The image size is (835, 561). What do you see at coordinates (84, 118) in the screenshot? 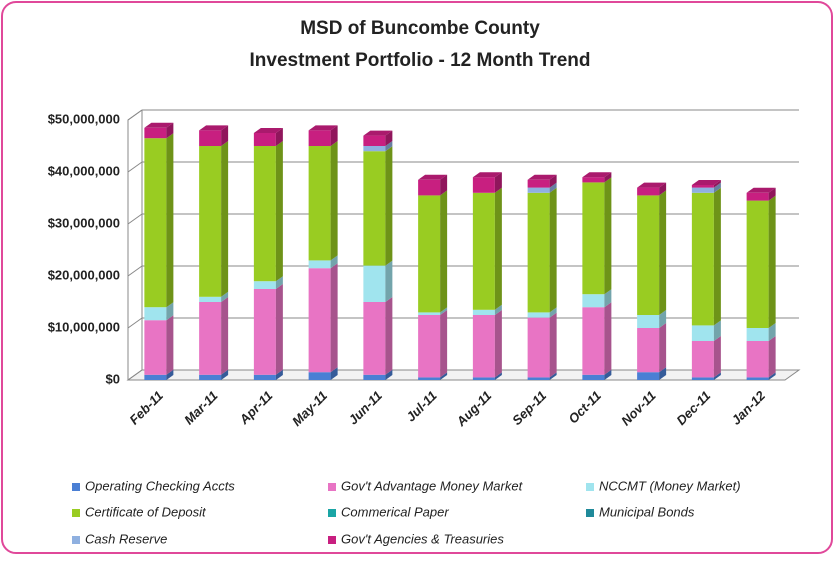
I see `y-tick-label: $50,000,000` at bounding box center [84, 118].